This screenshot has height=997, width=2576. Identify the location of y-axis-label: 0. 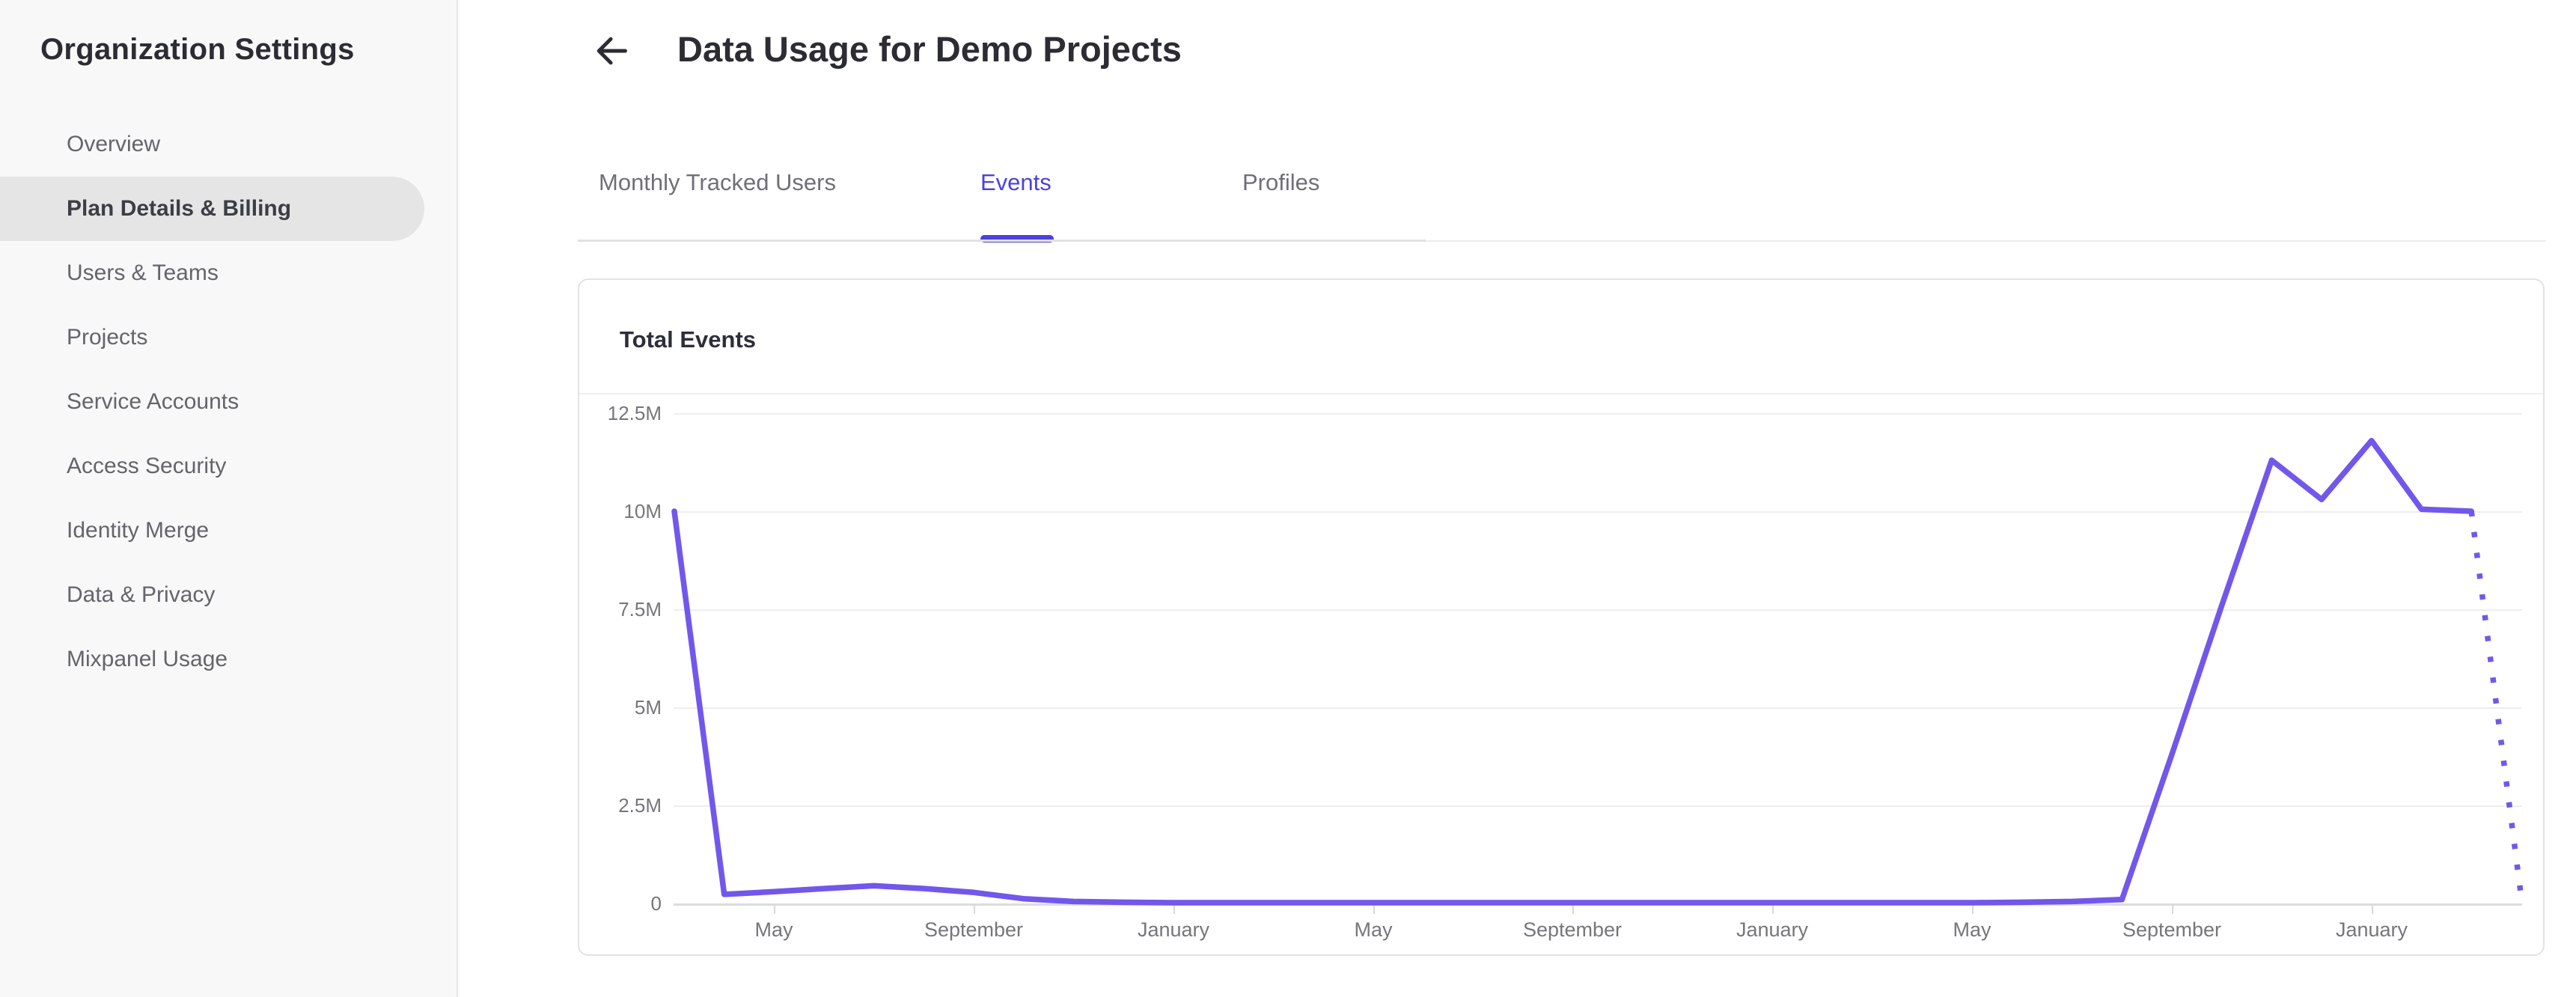
(656, 904).